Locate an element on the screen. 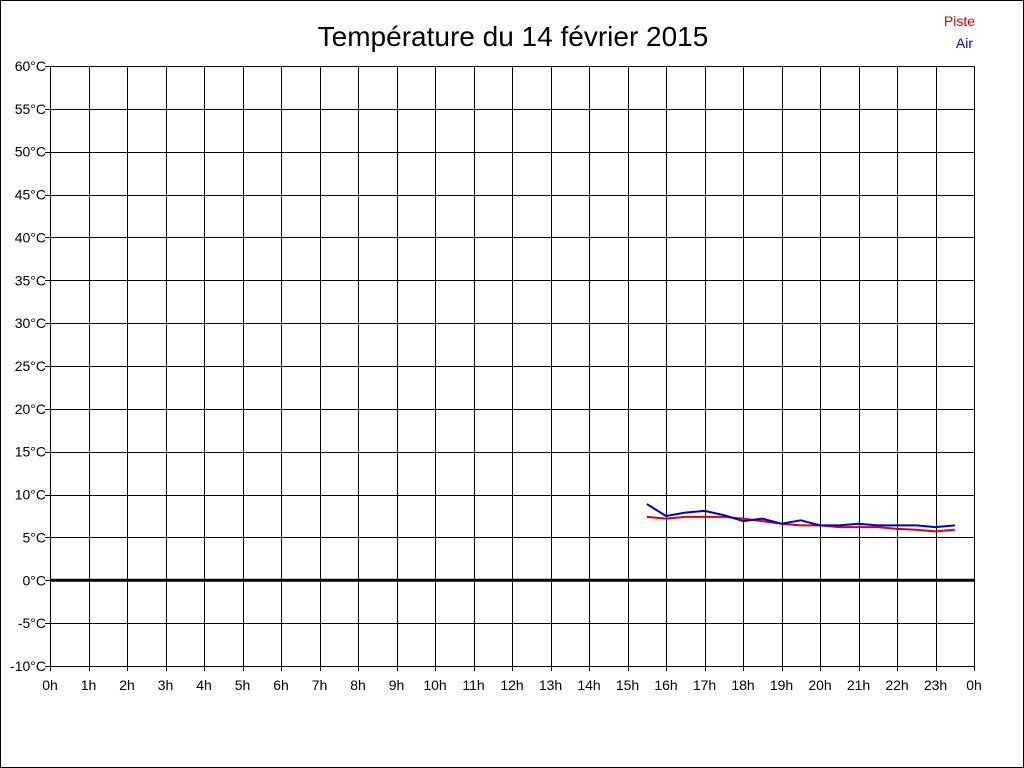 The image size is (1024, 768). x-tick-label: 16h is located at coordinates (665, 685).